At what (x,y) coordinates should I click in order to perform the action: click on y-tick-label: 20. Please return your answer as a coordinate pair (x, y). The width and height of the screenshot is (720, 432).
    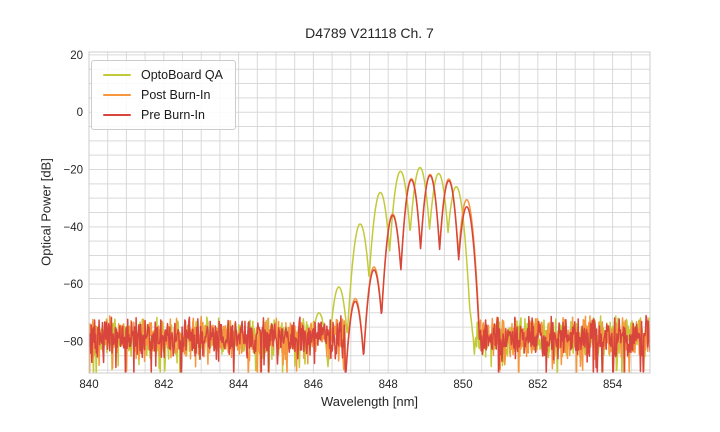
    Looking at the image, I should click on (76, 56).